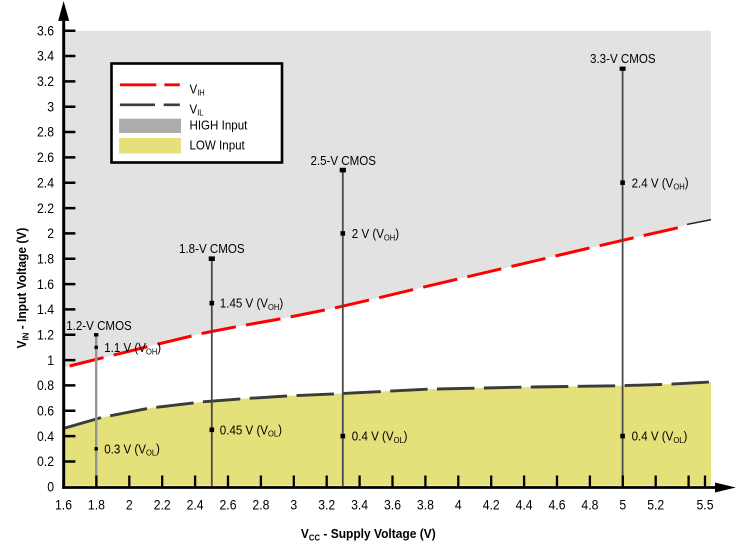 This screenshot has width=736, height=552. I want to click on svg-text: 3.8, so click(425, 505).